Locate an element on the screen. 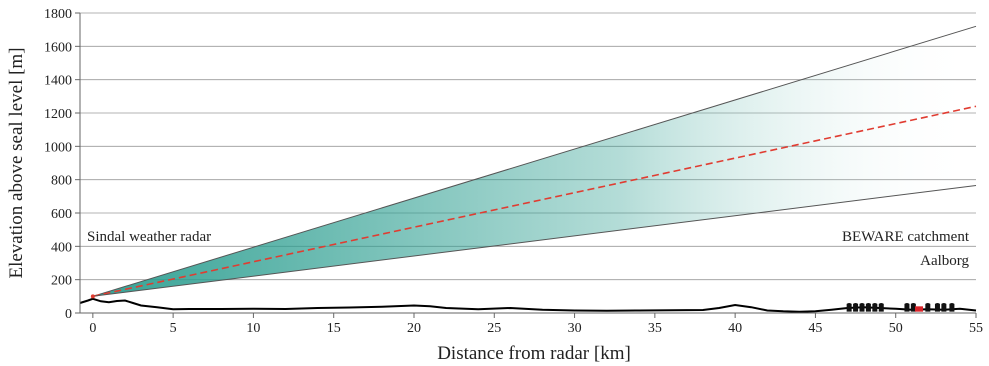  y-axis-title: Elevation above seal level [m] is located at coordinates (16, 162).